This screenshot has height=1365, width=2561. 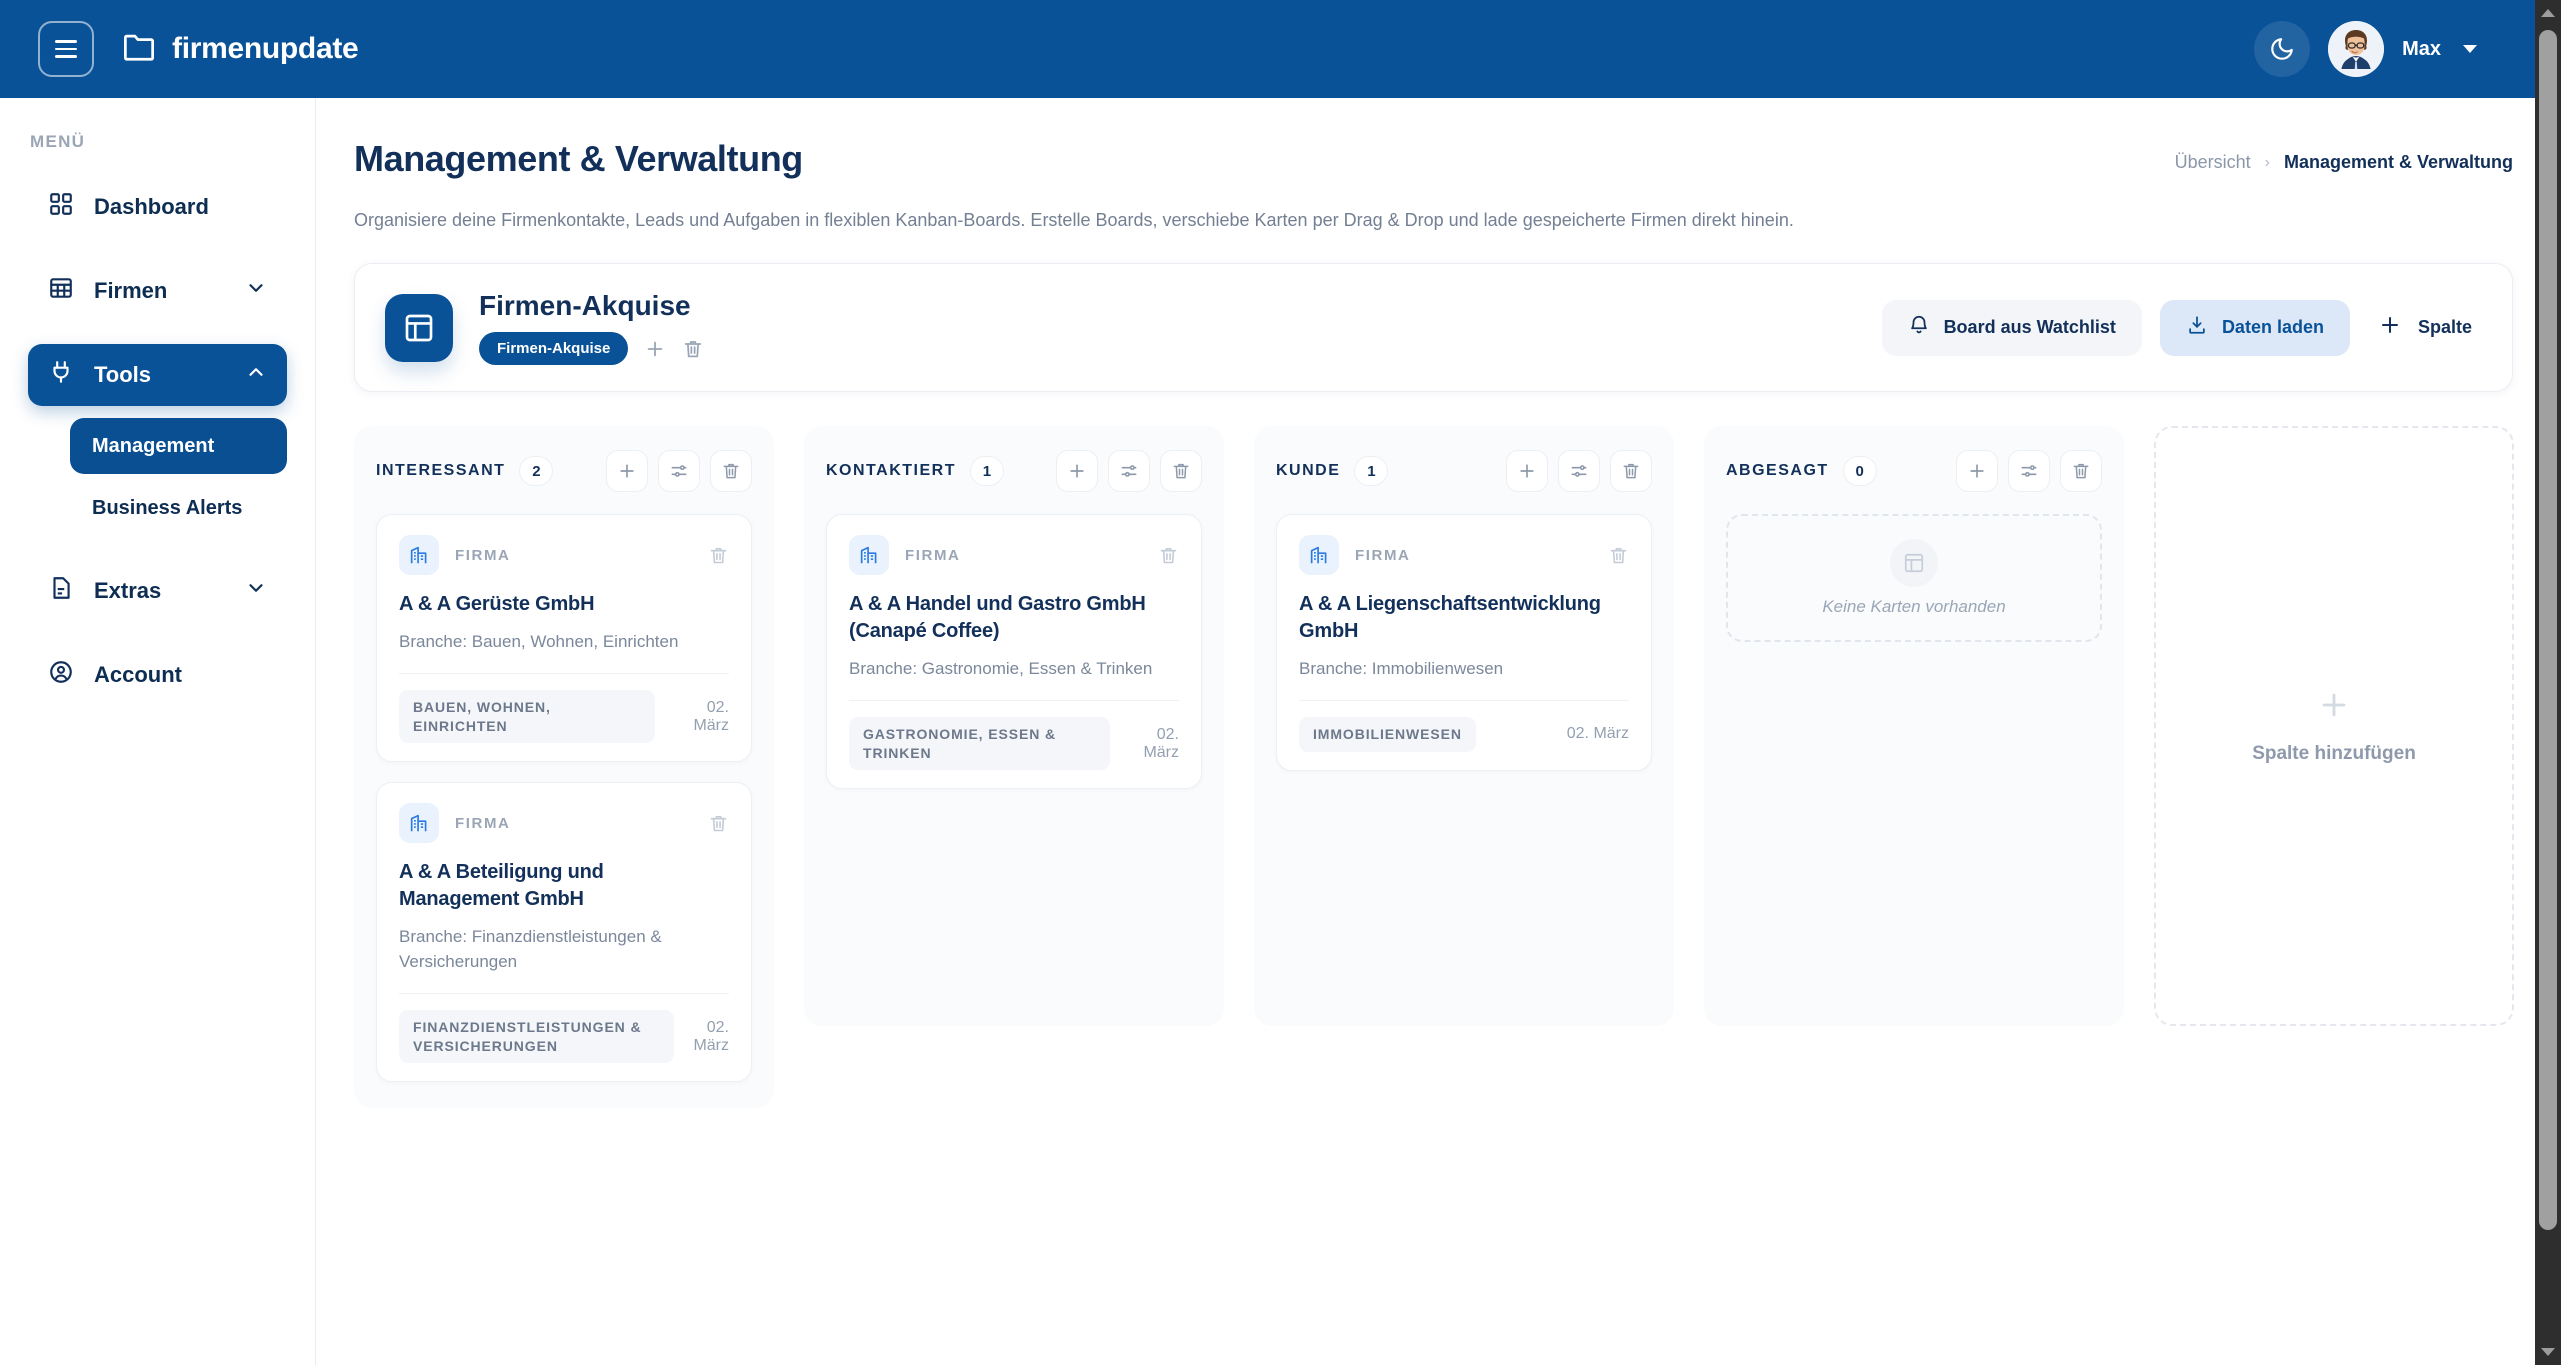 I want to click on sidebar-item-extras: Extras, so click(x=157, y=591).